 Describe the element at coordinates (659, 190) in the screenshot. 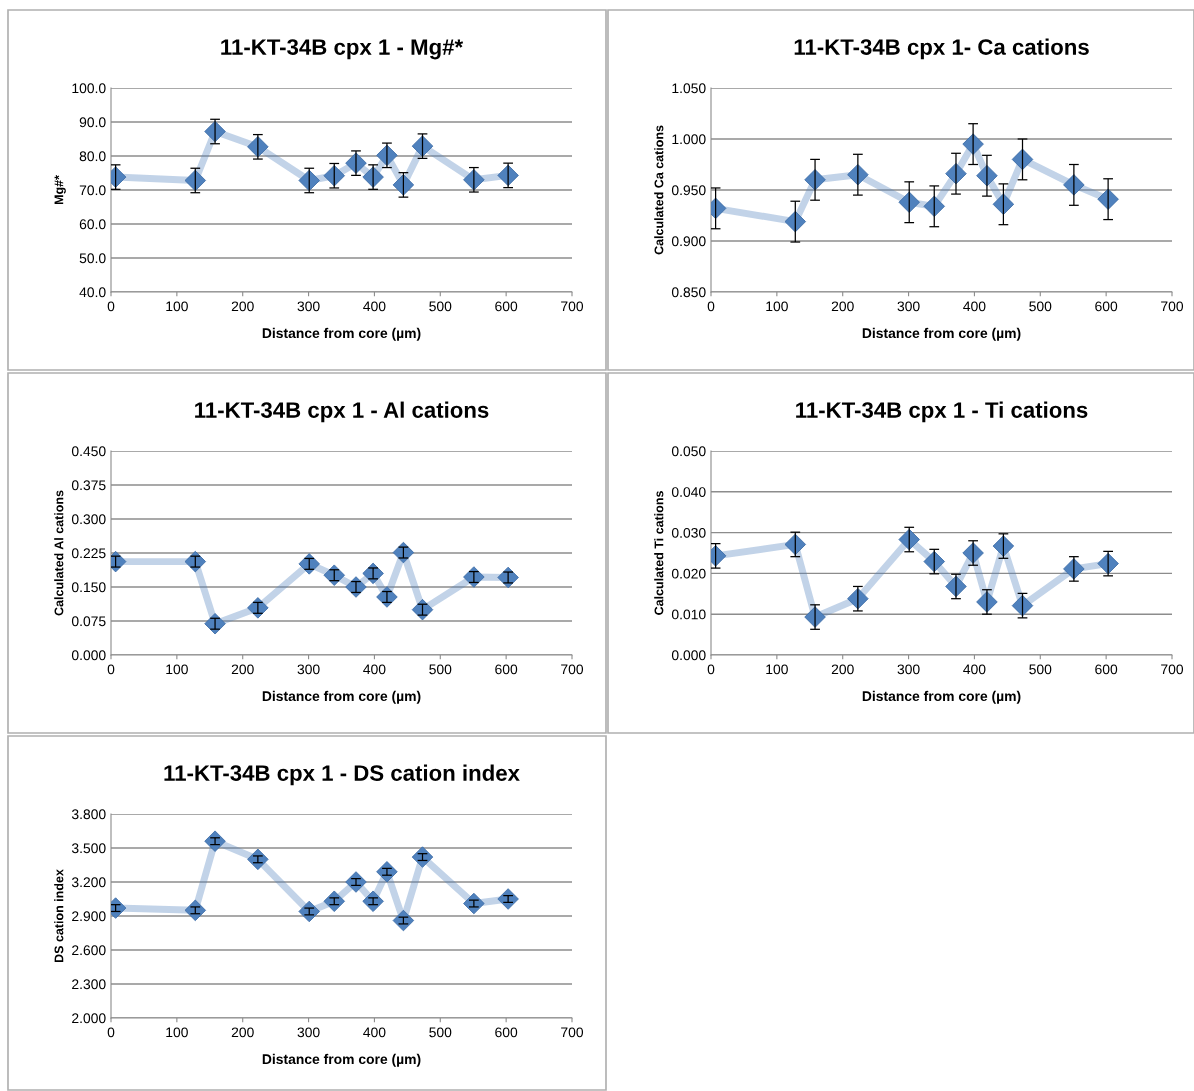

I see `y-axis-title: Calculated Ca cations` at that location.